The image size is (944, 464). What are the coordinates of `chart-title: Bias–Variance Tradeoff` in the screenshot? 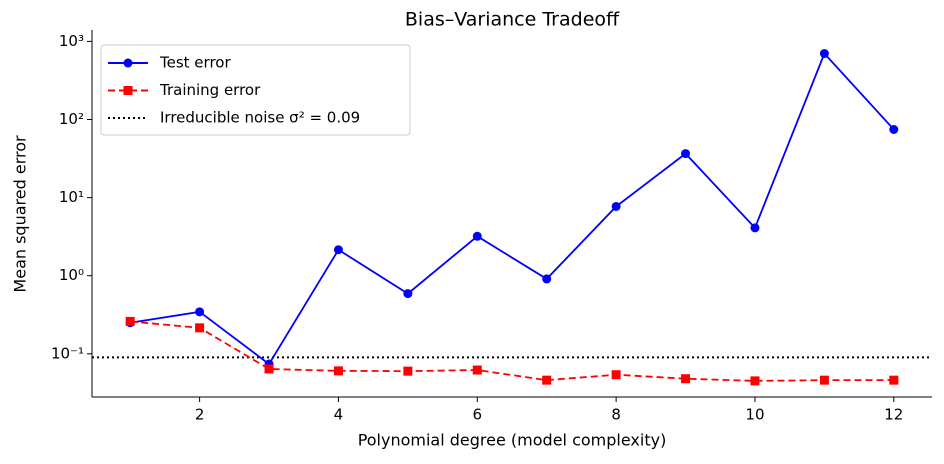 It's located at (512, 20).